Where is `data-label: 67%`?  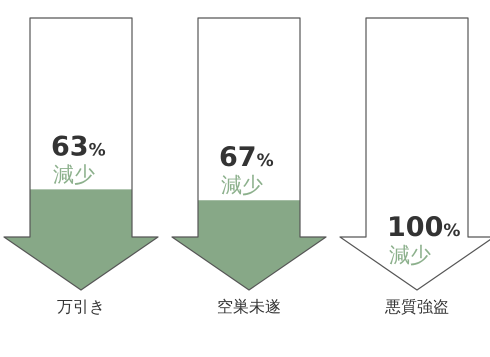
data-label: 67% is located at coordinates (246, 158).